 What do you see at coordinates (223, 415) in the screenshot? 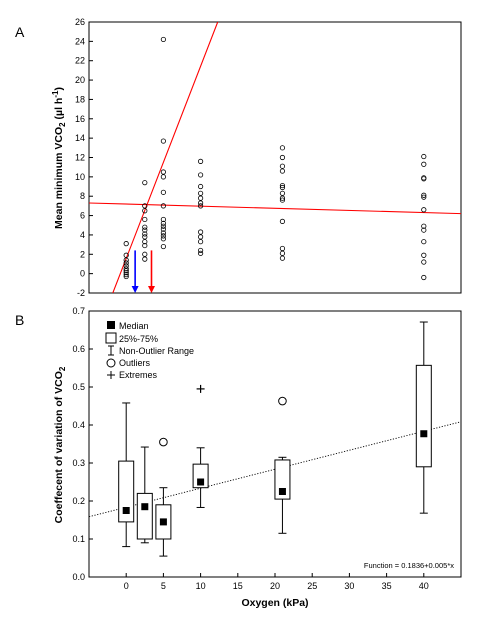
I see `panel-b-outliers` at bounding box center [223, 415].